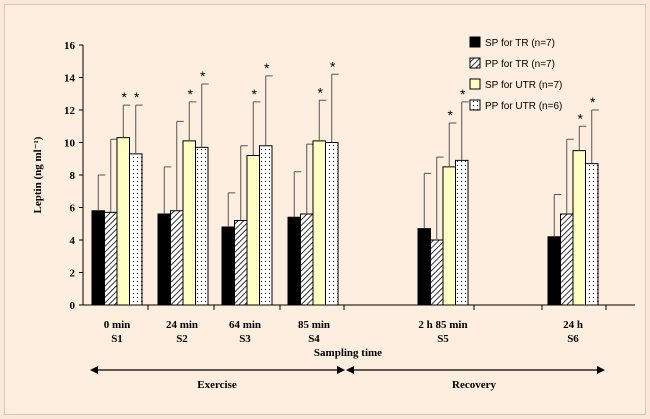  I want to click on legend-label: PP for UTR (n=6), so click(523, 106).